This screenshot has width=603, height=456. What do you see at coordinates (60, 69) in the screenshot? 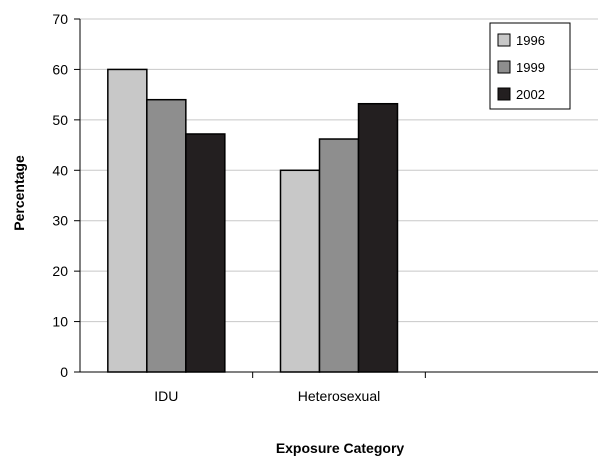
I see `y-tick-label: 60` at bounding box center [60, 69].